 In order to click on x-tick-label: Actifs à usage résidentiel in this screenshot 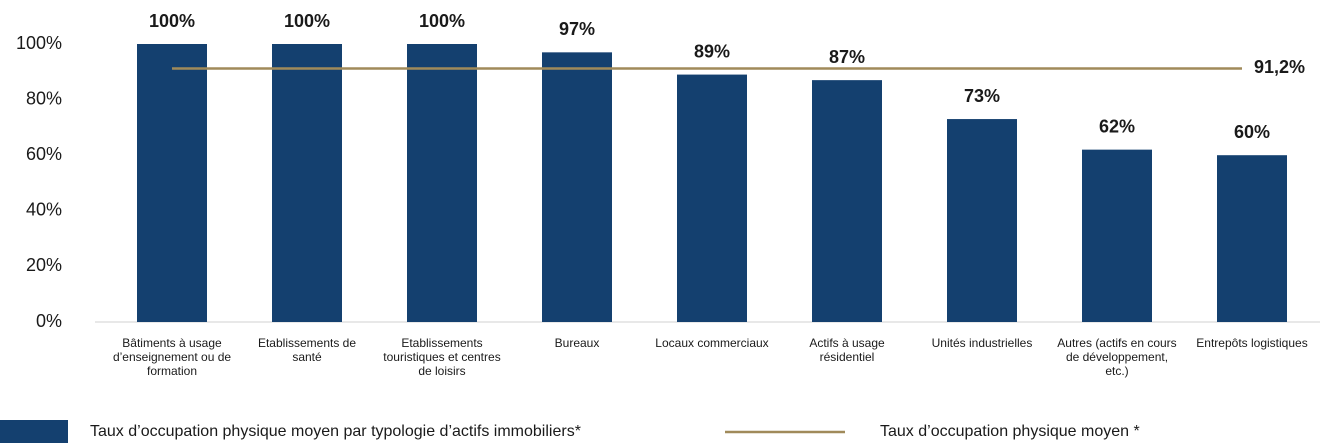, I will do `click(847, 350)`.